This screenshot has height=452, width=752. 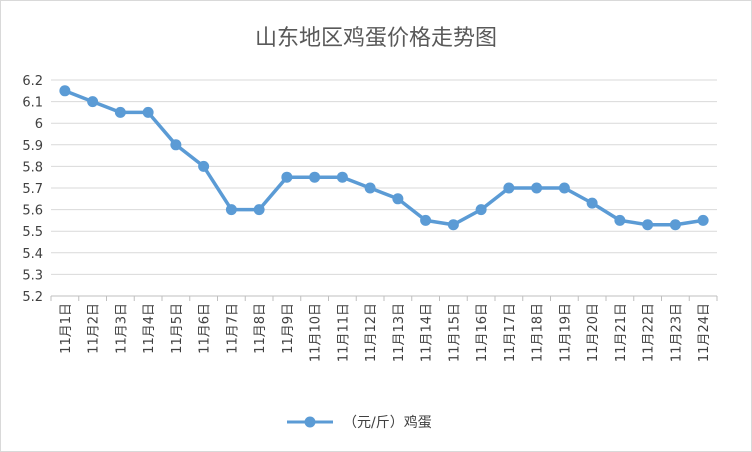 I want to click on y-tick-label: 6.1, so click(x=32, y=103).